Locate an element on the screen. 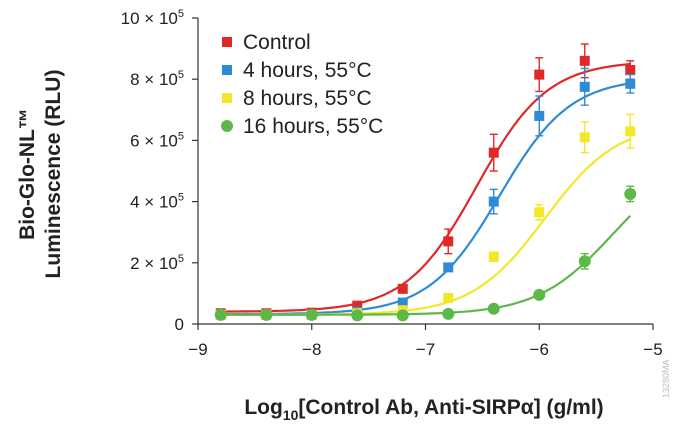 The image size is (676, 426). x-tick-label: −8 is located at coordinates (311, 349).